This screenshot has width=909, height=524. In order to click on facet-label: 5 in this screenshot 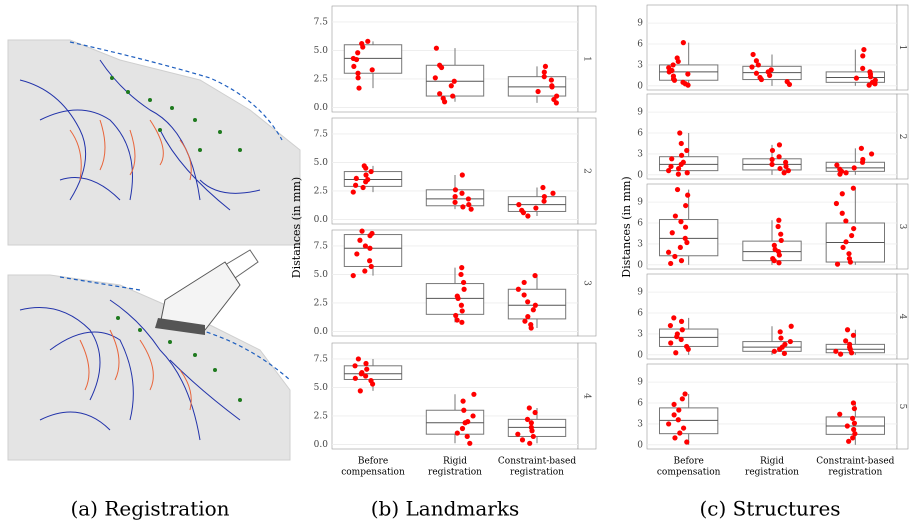, I will do `click(902, 407)`.